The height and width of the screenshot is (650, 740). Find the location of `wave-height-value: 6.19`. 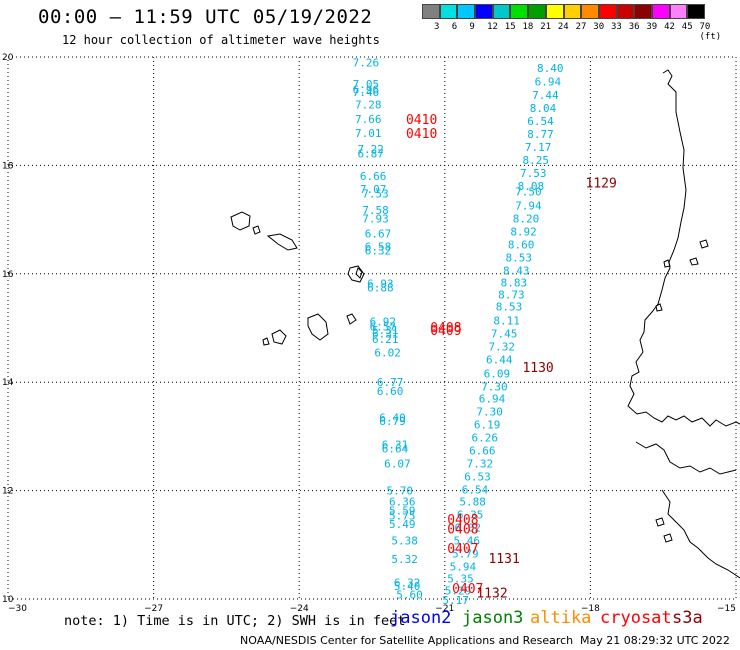

wave-height-value: 6.19 is located at coordinates (487, 424).